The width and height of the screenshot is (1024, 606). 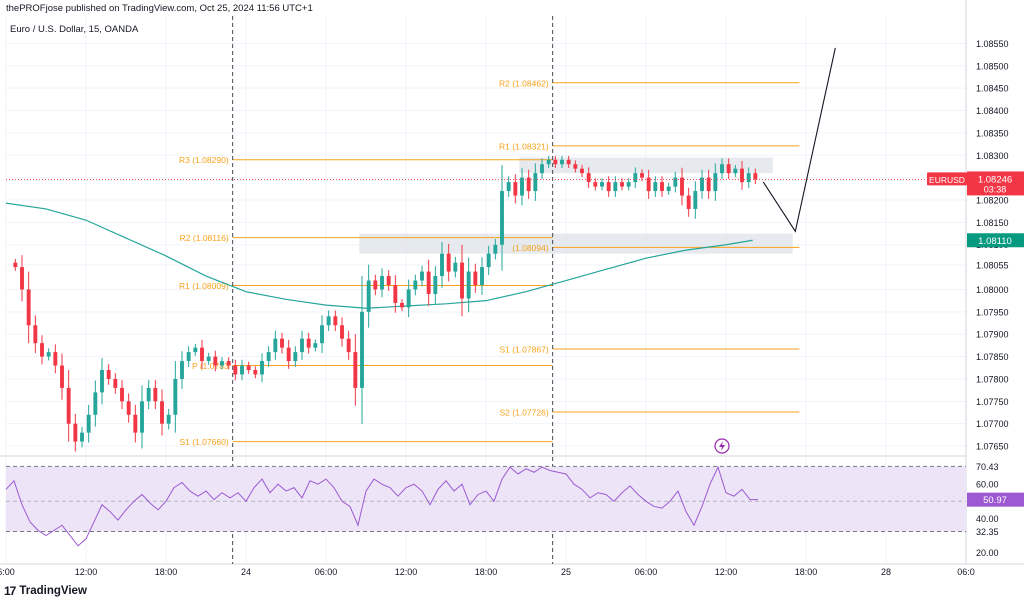 What do you see at coordinates (992, 44) in the screenshot?
I see `price-tick: 1.08550` at bounding box center [992, 44].